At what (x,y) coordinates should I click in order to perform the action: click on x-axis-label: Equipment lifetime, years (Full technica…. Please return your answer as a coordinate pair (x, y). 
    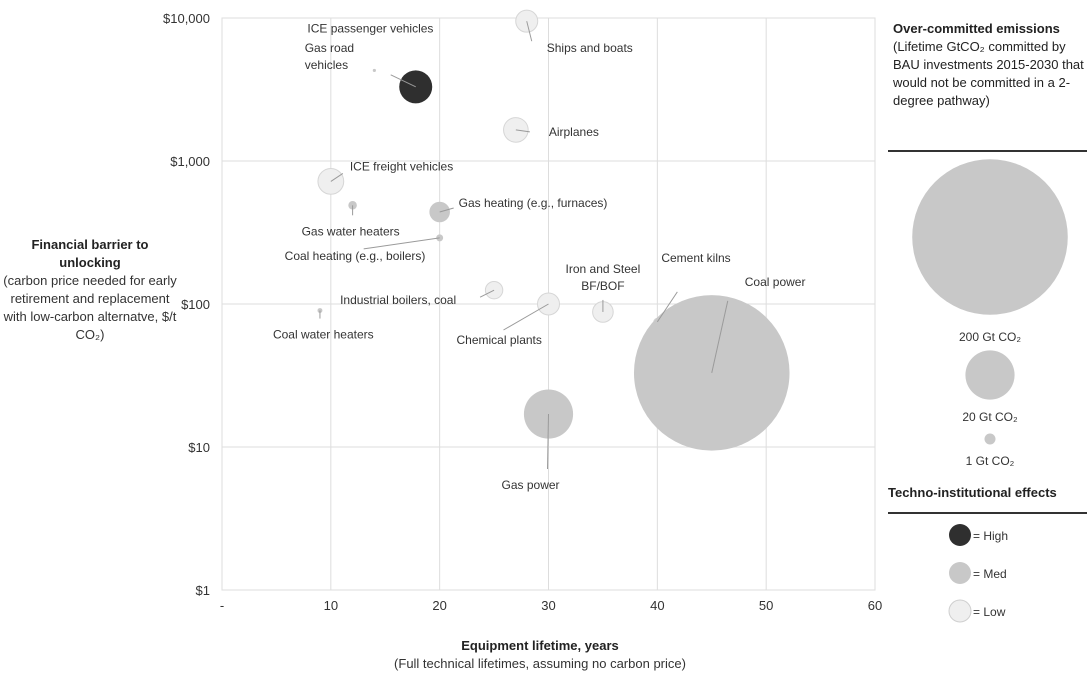
    Looking at the image, I should click on (540, 655).